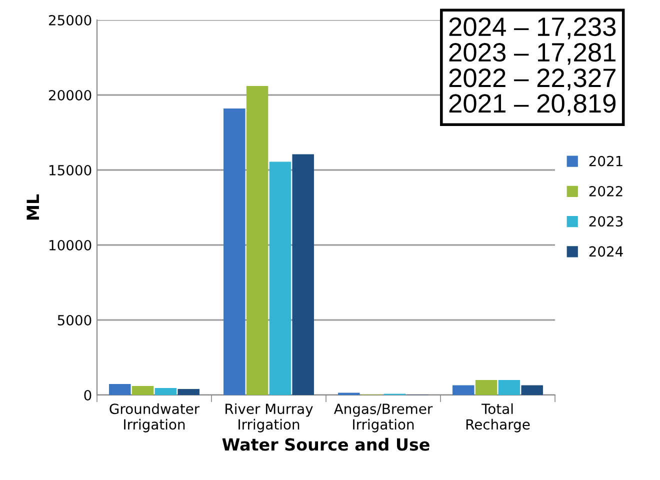  What do you see at coordinates (155, 417) in the screenshot?
I see `x-tick-label: Groundwater Irrigation` at bounding box center [155, 417].